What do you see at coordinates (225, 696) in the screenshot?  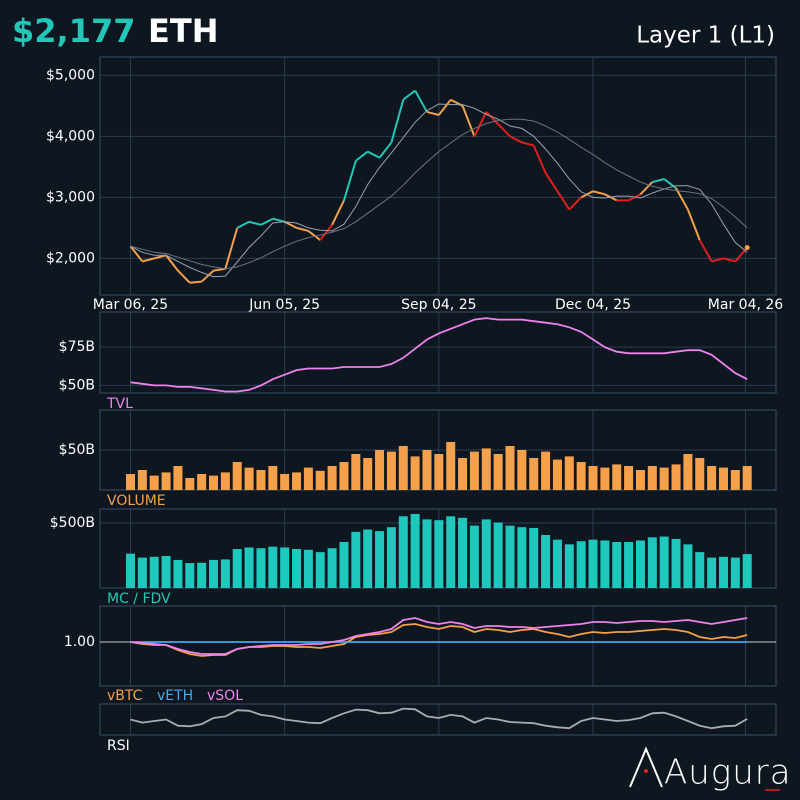 I see `legend-label: vSOL` at bounding box center [225, 696].